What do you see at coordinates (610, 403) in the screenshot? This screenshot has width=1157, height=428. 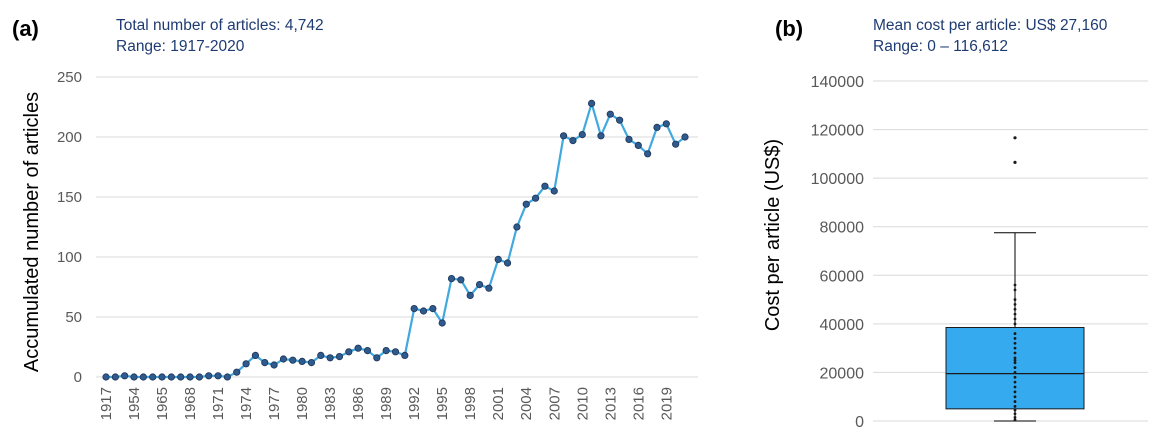 I see `panel-a-x-tick-label: 2013` at bounding box center [610, 403].